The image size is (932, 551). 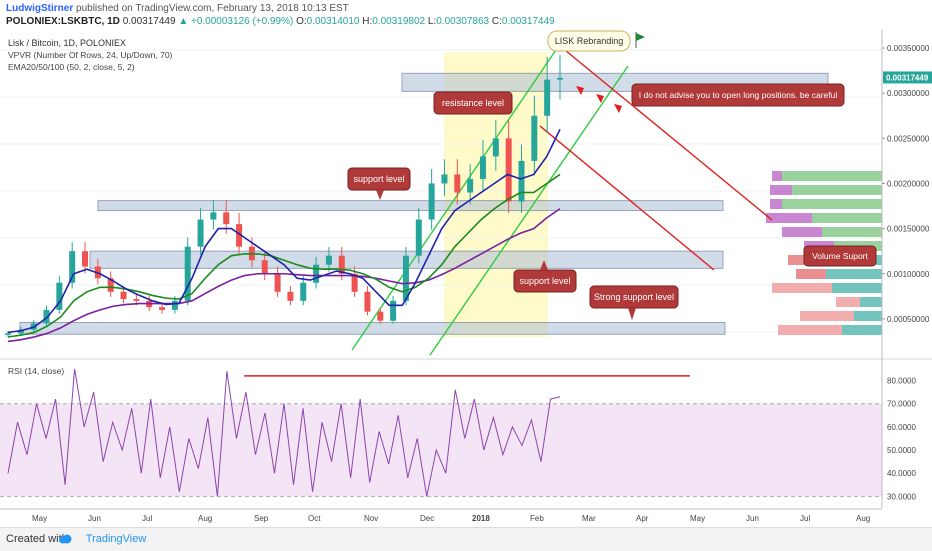 What do you see at coordinates (466, 539) in the screenshot?
I see `footer: Created with TradingView` at bounding box center [466, 539].